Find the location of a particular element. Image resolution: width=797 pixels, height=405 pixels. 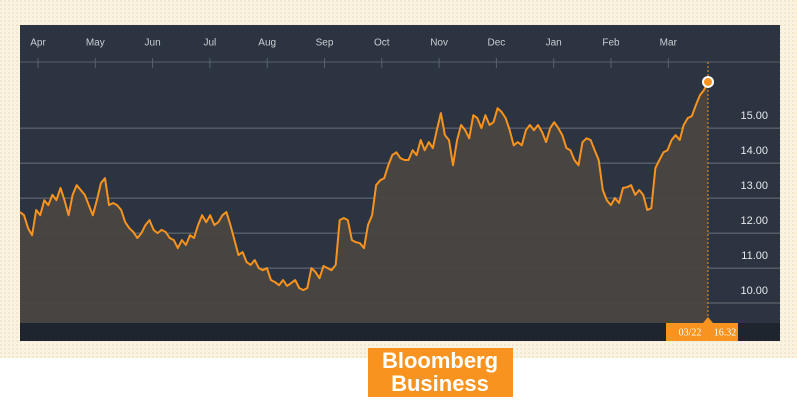

x-month-label: Jan is located at coordinates (554, 43).